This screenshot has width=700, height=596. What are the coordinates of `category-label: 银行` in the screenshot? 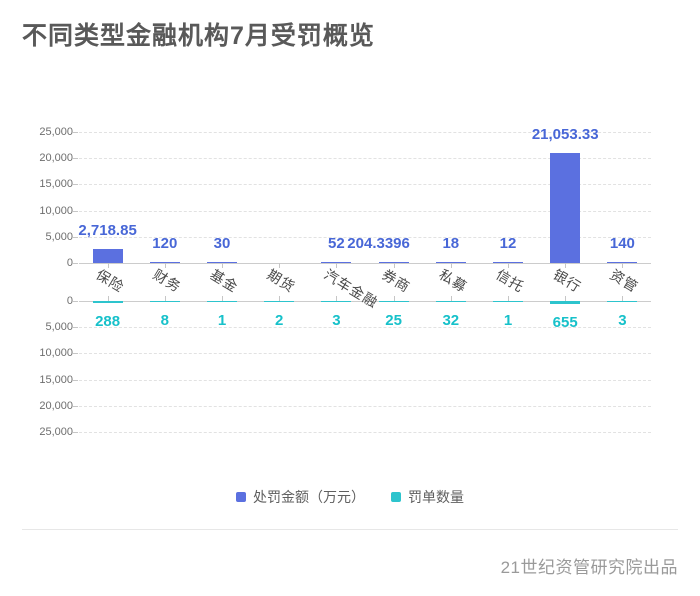 It's located at (567, 281).